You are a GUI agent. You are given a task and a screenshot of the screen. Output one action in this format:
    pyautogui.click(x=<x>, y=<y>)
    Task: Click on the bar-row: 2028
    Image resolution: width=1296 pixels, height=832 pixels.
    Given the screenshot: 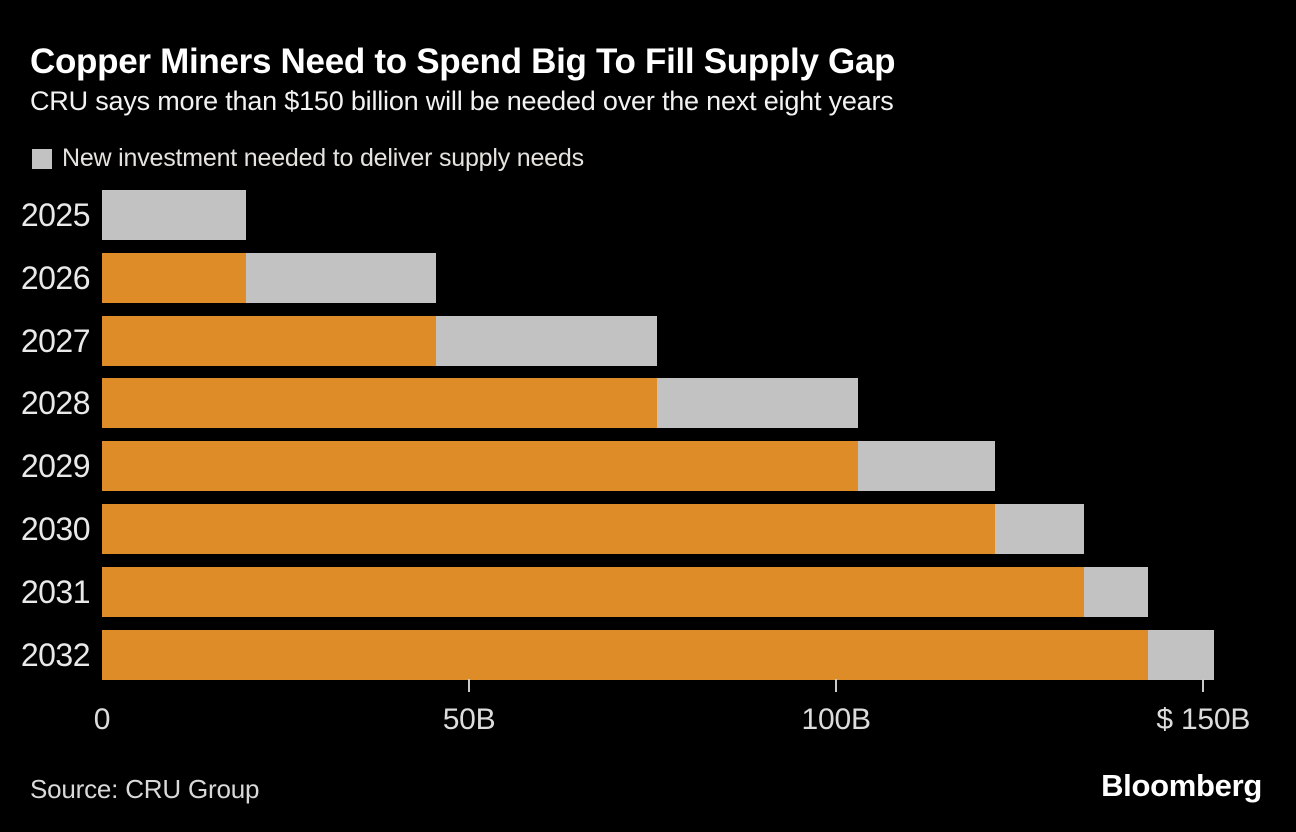 What is the action you would take?
    pyautogui.click(x=648, y=403)
    